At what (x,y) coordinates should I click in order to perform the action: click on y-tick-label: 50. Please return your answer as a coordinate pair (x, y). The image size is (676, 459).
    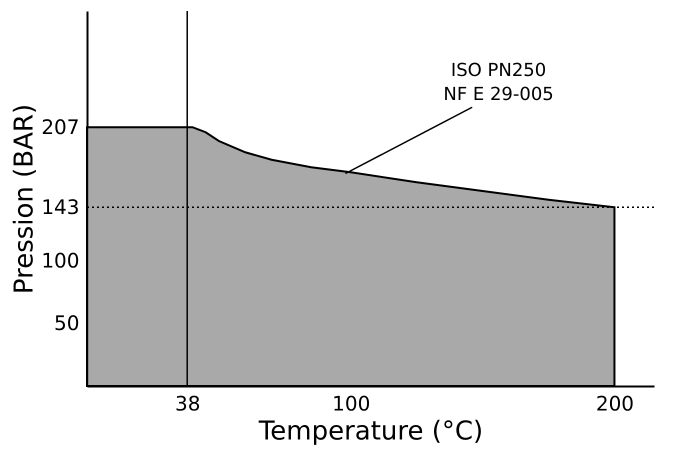
    Looking at the image, I should click on (67, 323).